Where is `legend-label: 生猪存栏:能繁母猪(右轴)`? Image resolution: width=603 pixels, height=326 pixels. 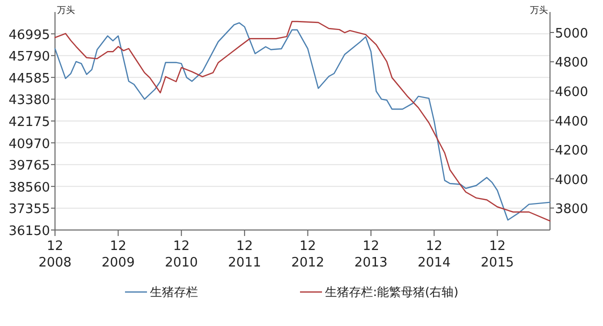 legend-label: 生猪存栏:能繁母猪(右轴) is located at coordinates (391, 292).